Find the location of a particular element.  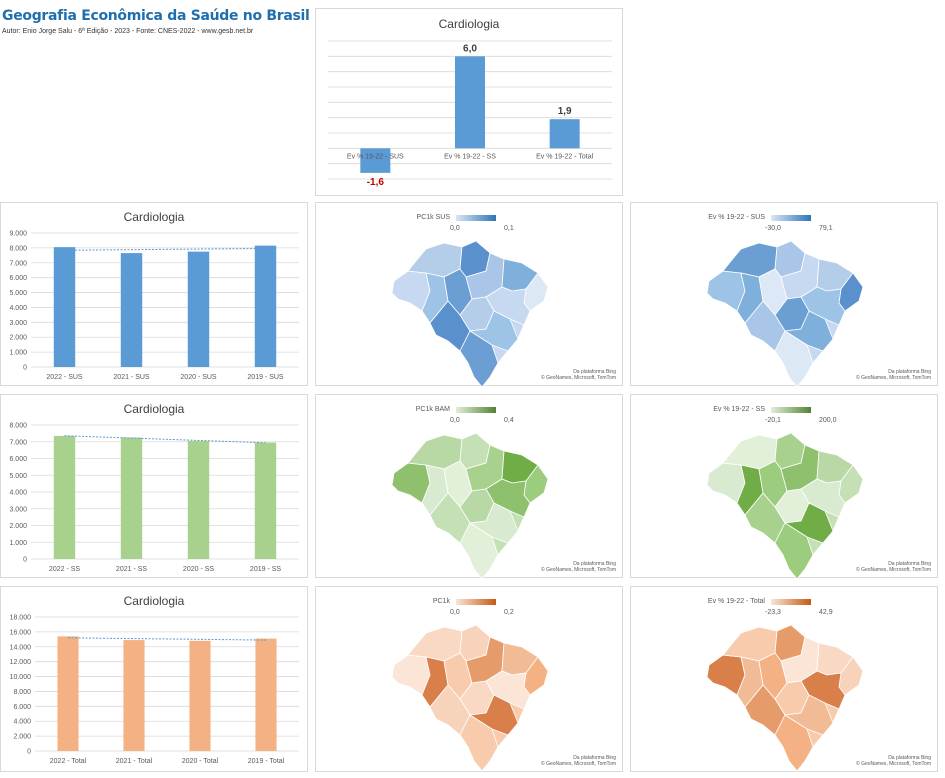

x-tick-label: Ev % 19-22 - SS is located at coordinates (470, 156).